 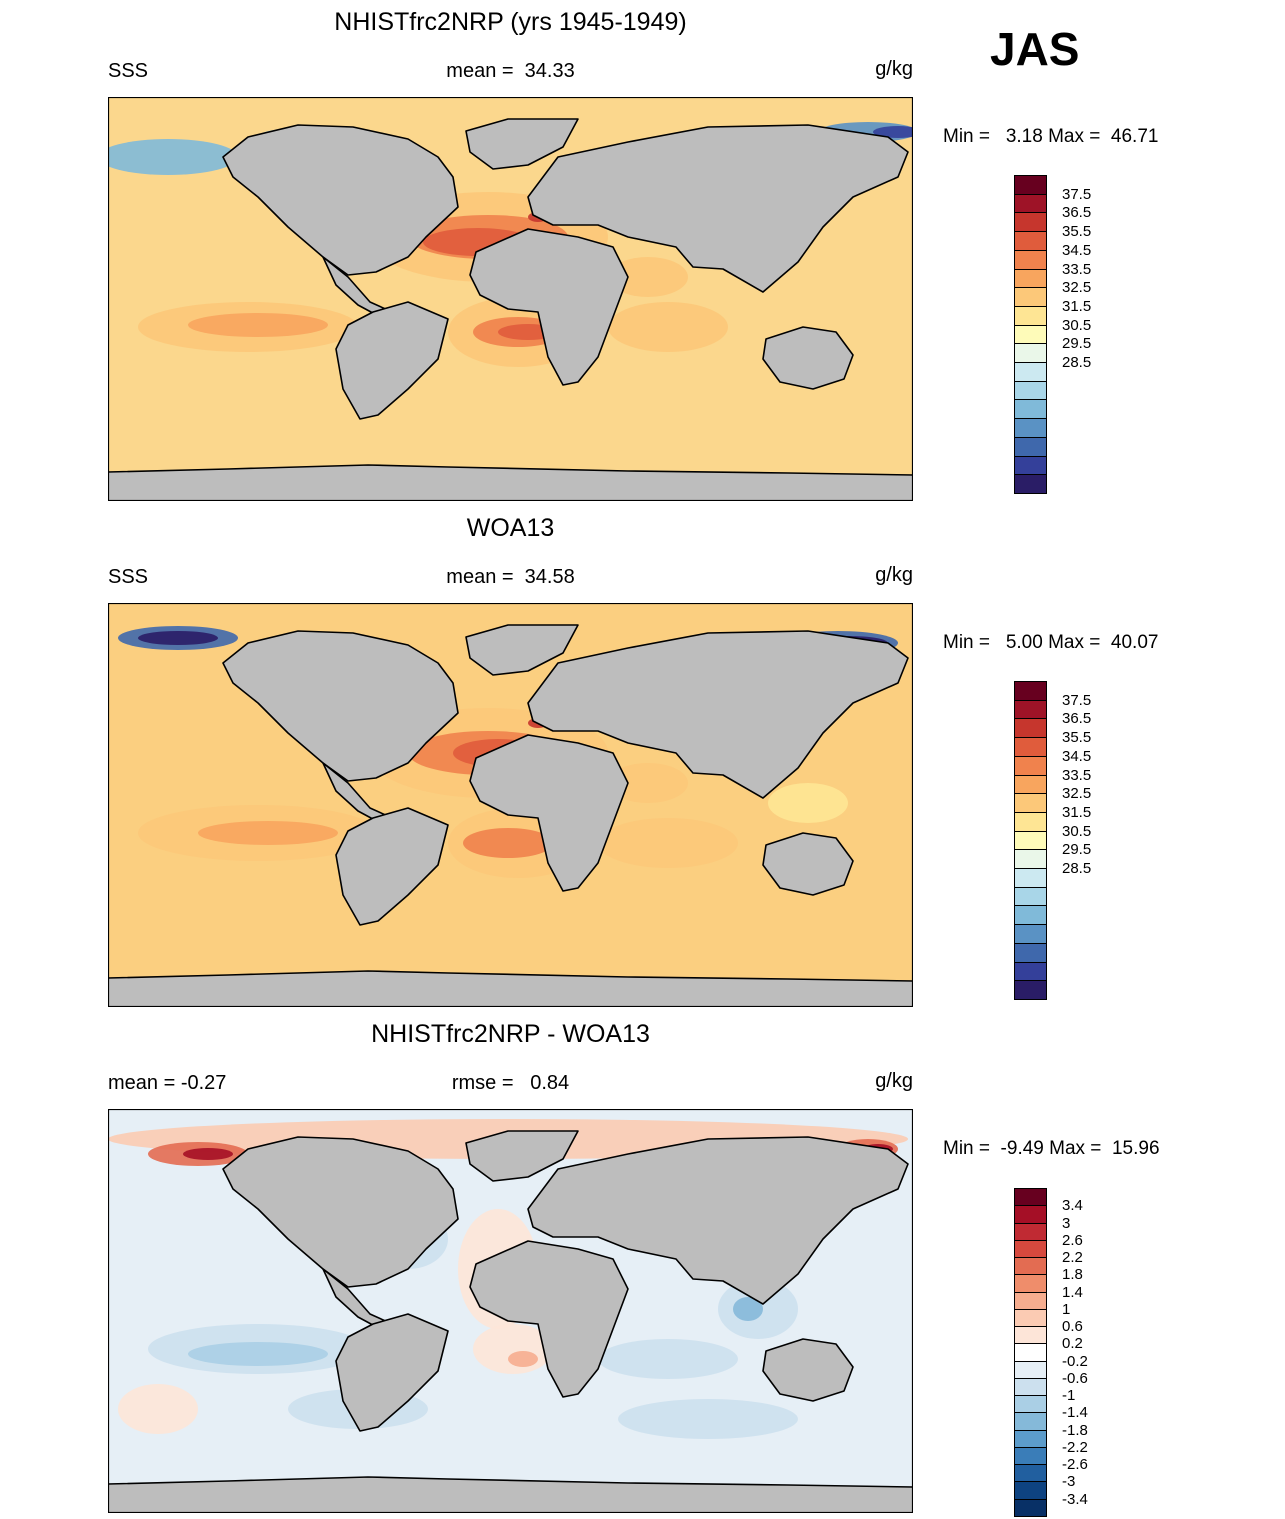 I want to click on panel-min-max: Min = 3.18 Max = 46.71, so click(x=1051, y=136).